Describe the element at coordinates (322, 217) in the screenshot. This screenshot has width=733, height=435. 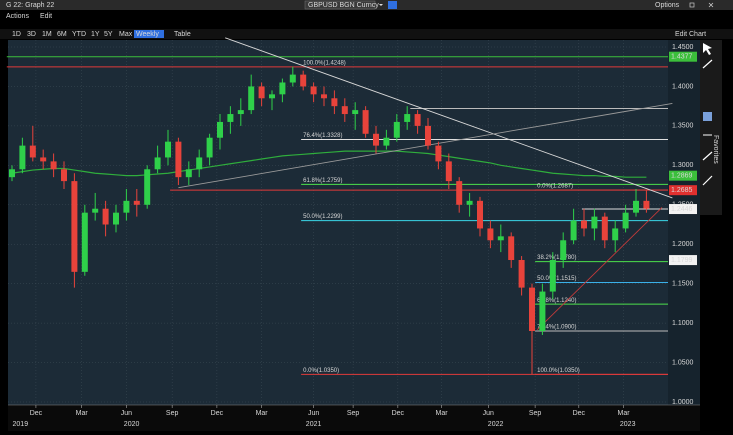
I see `level-label: 50.0%(1.2299)` at that location.